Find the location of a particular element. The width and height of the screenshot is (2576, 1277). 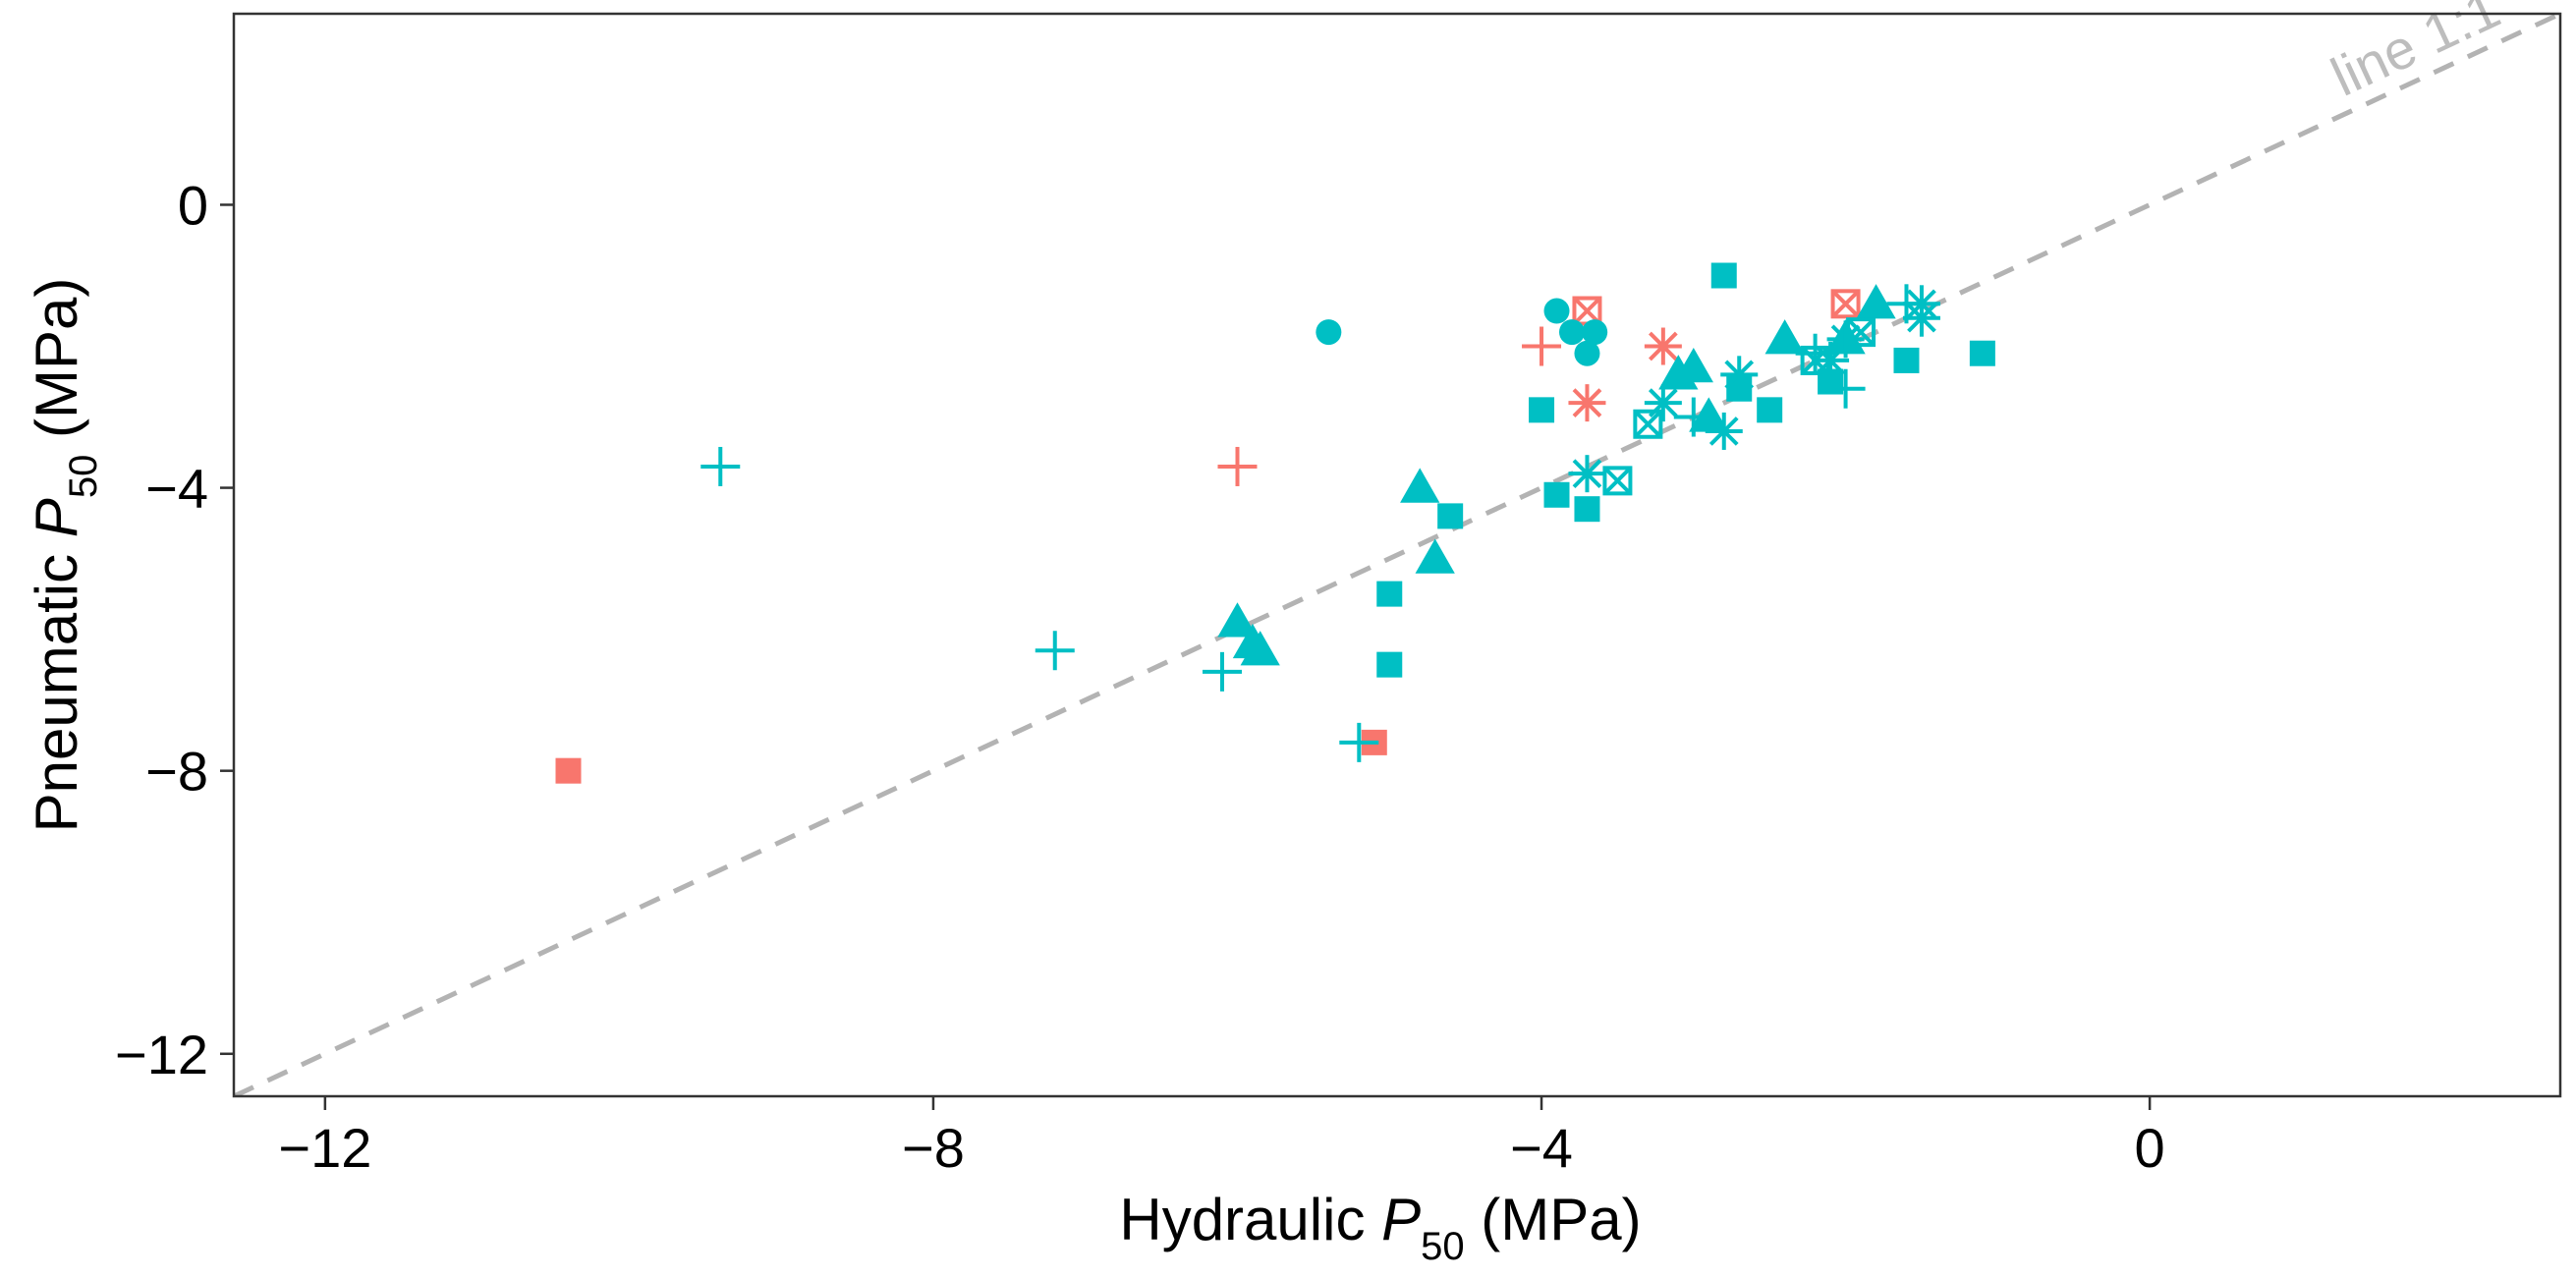

x-axis-title-symbol: P is located at coordinates (1401, 1219).